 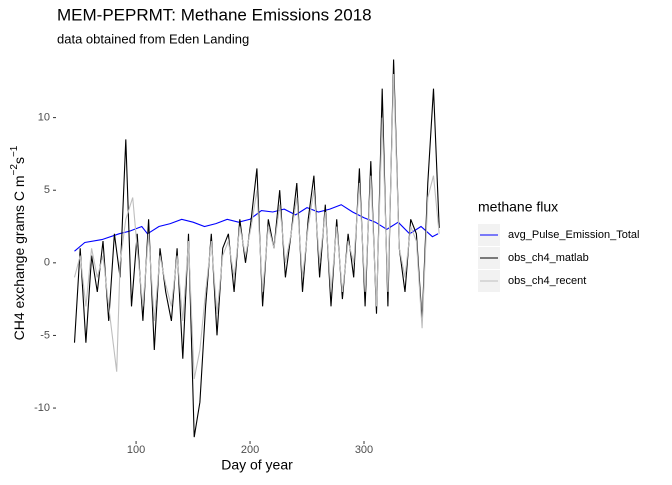 What do you see at coordinates (14, 170) in the screenshot?
I see `y-label-sup: −2` at bounding box center [14, 170].